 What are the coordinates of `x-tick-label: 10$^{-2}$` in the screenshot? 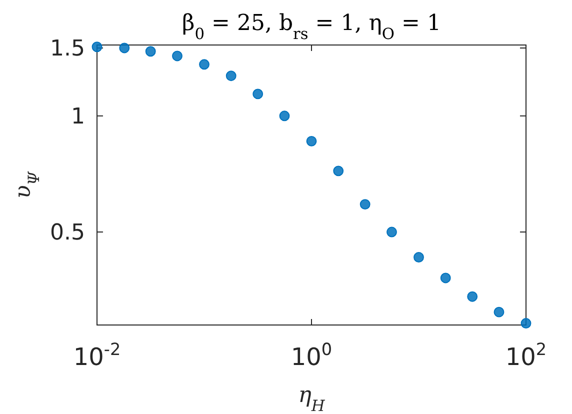 It's located at (97, 355).